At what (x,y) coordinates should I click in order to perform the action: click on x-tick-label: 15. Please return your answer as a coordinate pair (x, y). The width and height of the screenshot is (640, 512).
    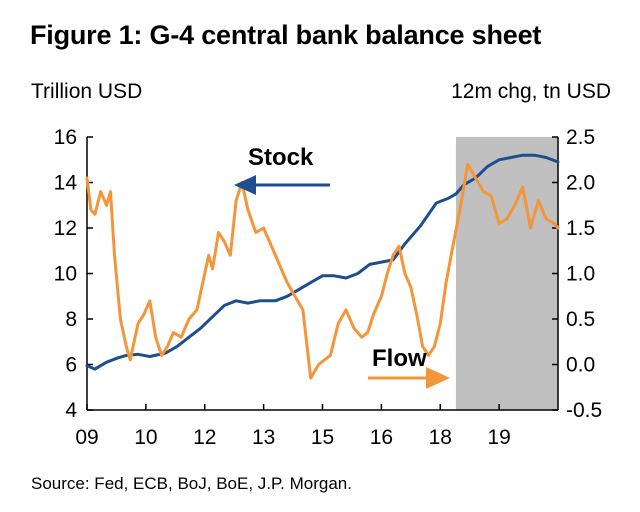
    Looking at the image, I should click on (322, 437).